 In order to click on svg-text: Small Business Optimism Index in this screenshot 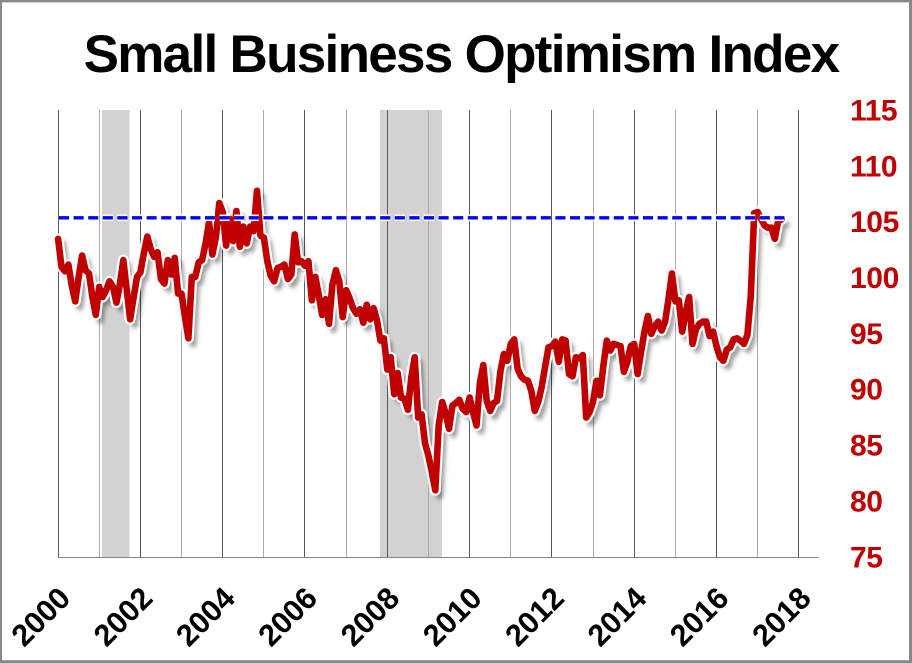, I will do `click(462, 54)`.